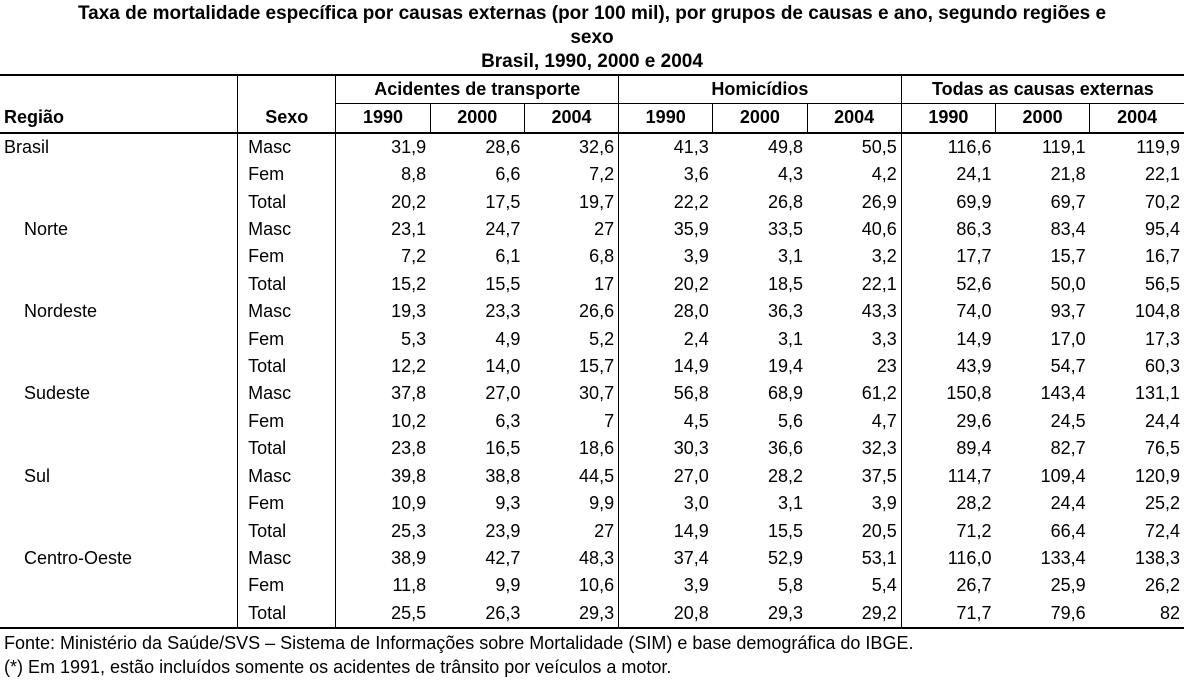  What do you see at coordinates (879, 557) in the screenshot?
I see `value-cell: 53,1` at bounding box center [879, 557].